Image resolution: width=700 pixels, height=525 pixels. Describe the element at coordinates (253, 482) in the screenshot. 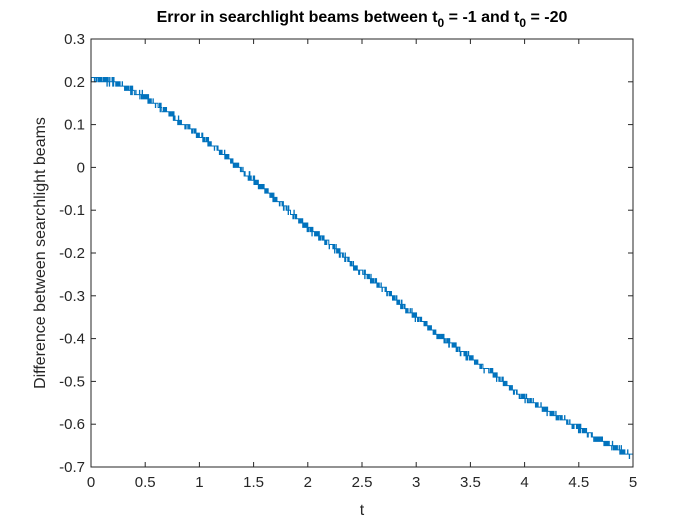

I see `x-tick-label: 1.5` at that location.